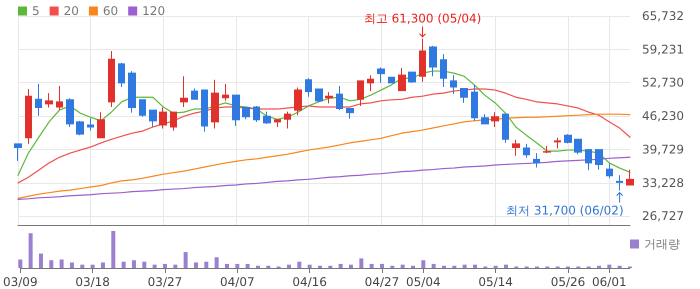 The image size is (700, 289). Describe the element at coordinates (663, 183) in the screenshot. I see `y-tick-label: 33,228` at that location.